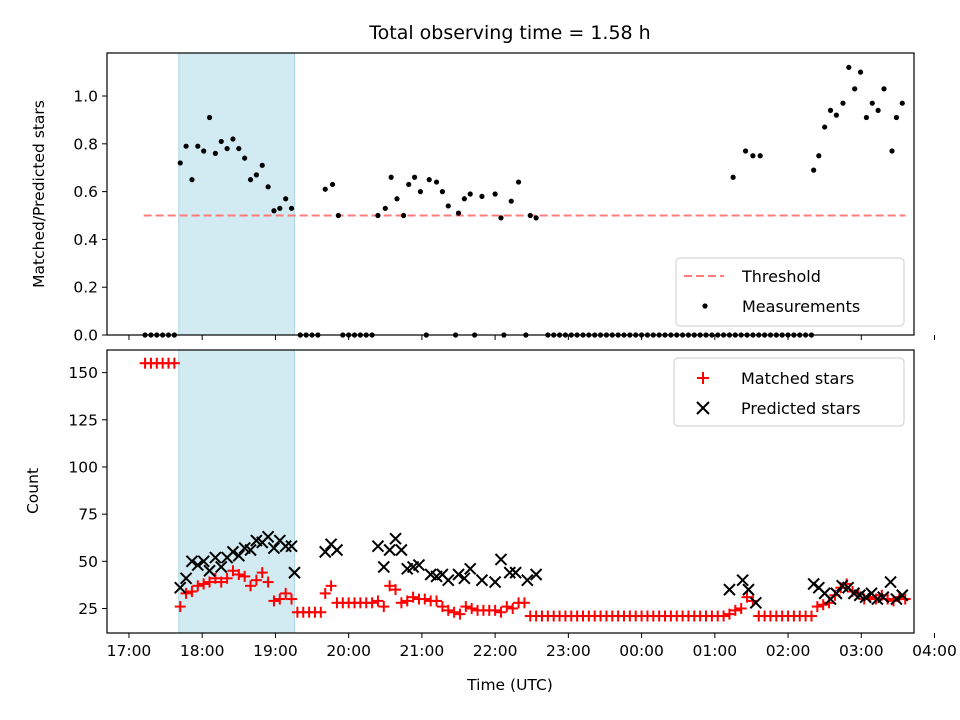 The image size is (960, 720). Describe the element at coordinates (85, 240) in the screenshot. I see `top-y-tick-label: 0.4` at that location.